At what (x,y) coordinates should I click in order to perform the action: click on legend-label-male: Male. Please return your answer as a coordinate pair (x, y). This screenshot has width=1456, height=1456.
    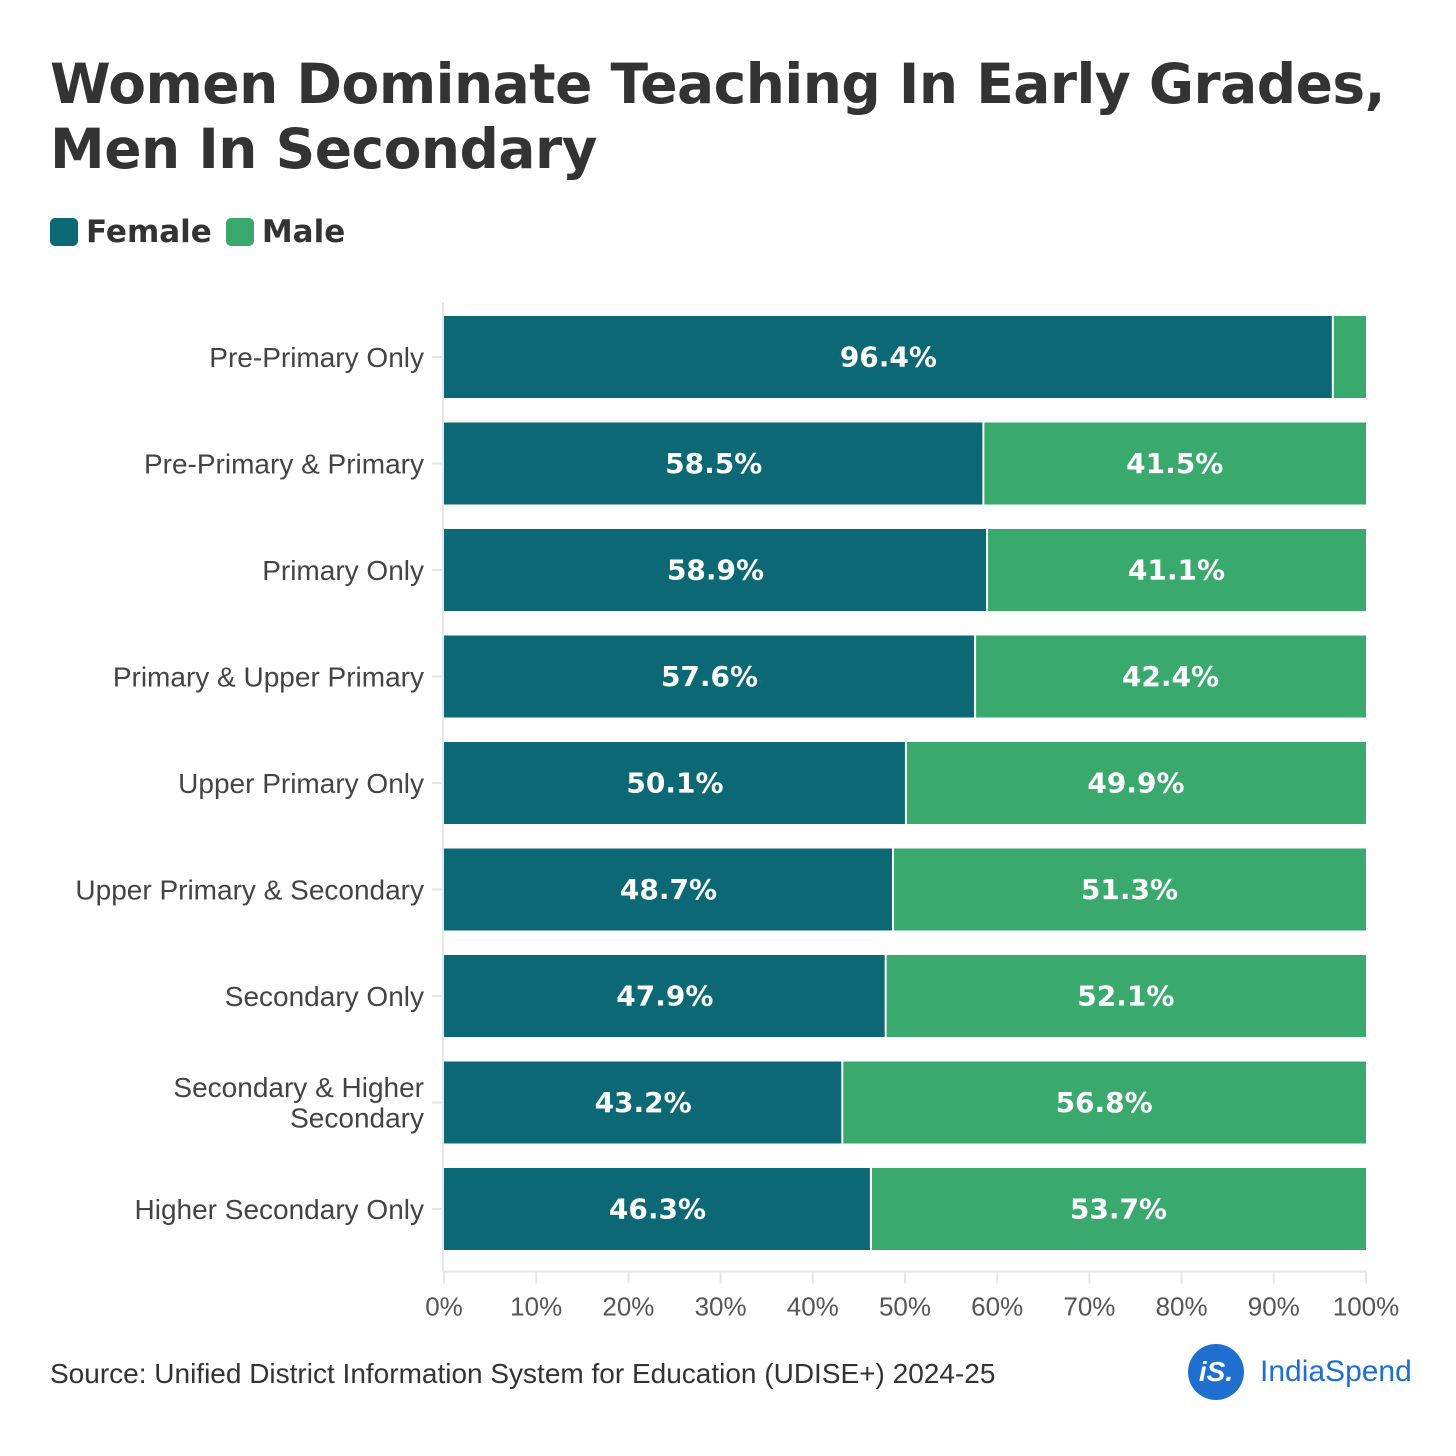
    Looking at the image, I should click on (303, 232).